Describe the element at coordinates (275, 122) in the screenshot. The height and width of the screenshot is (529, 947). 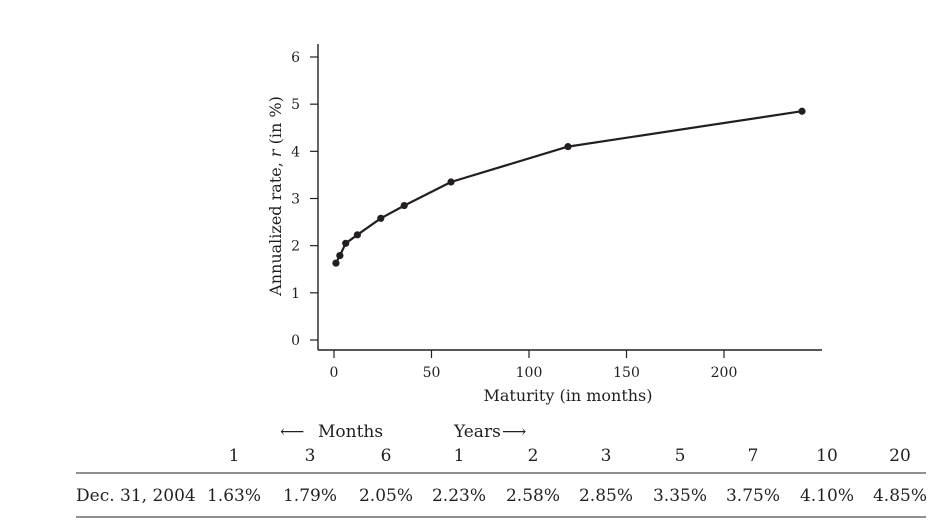
I see `y-axis-title-suffix: (in %)` at that location.